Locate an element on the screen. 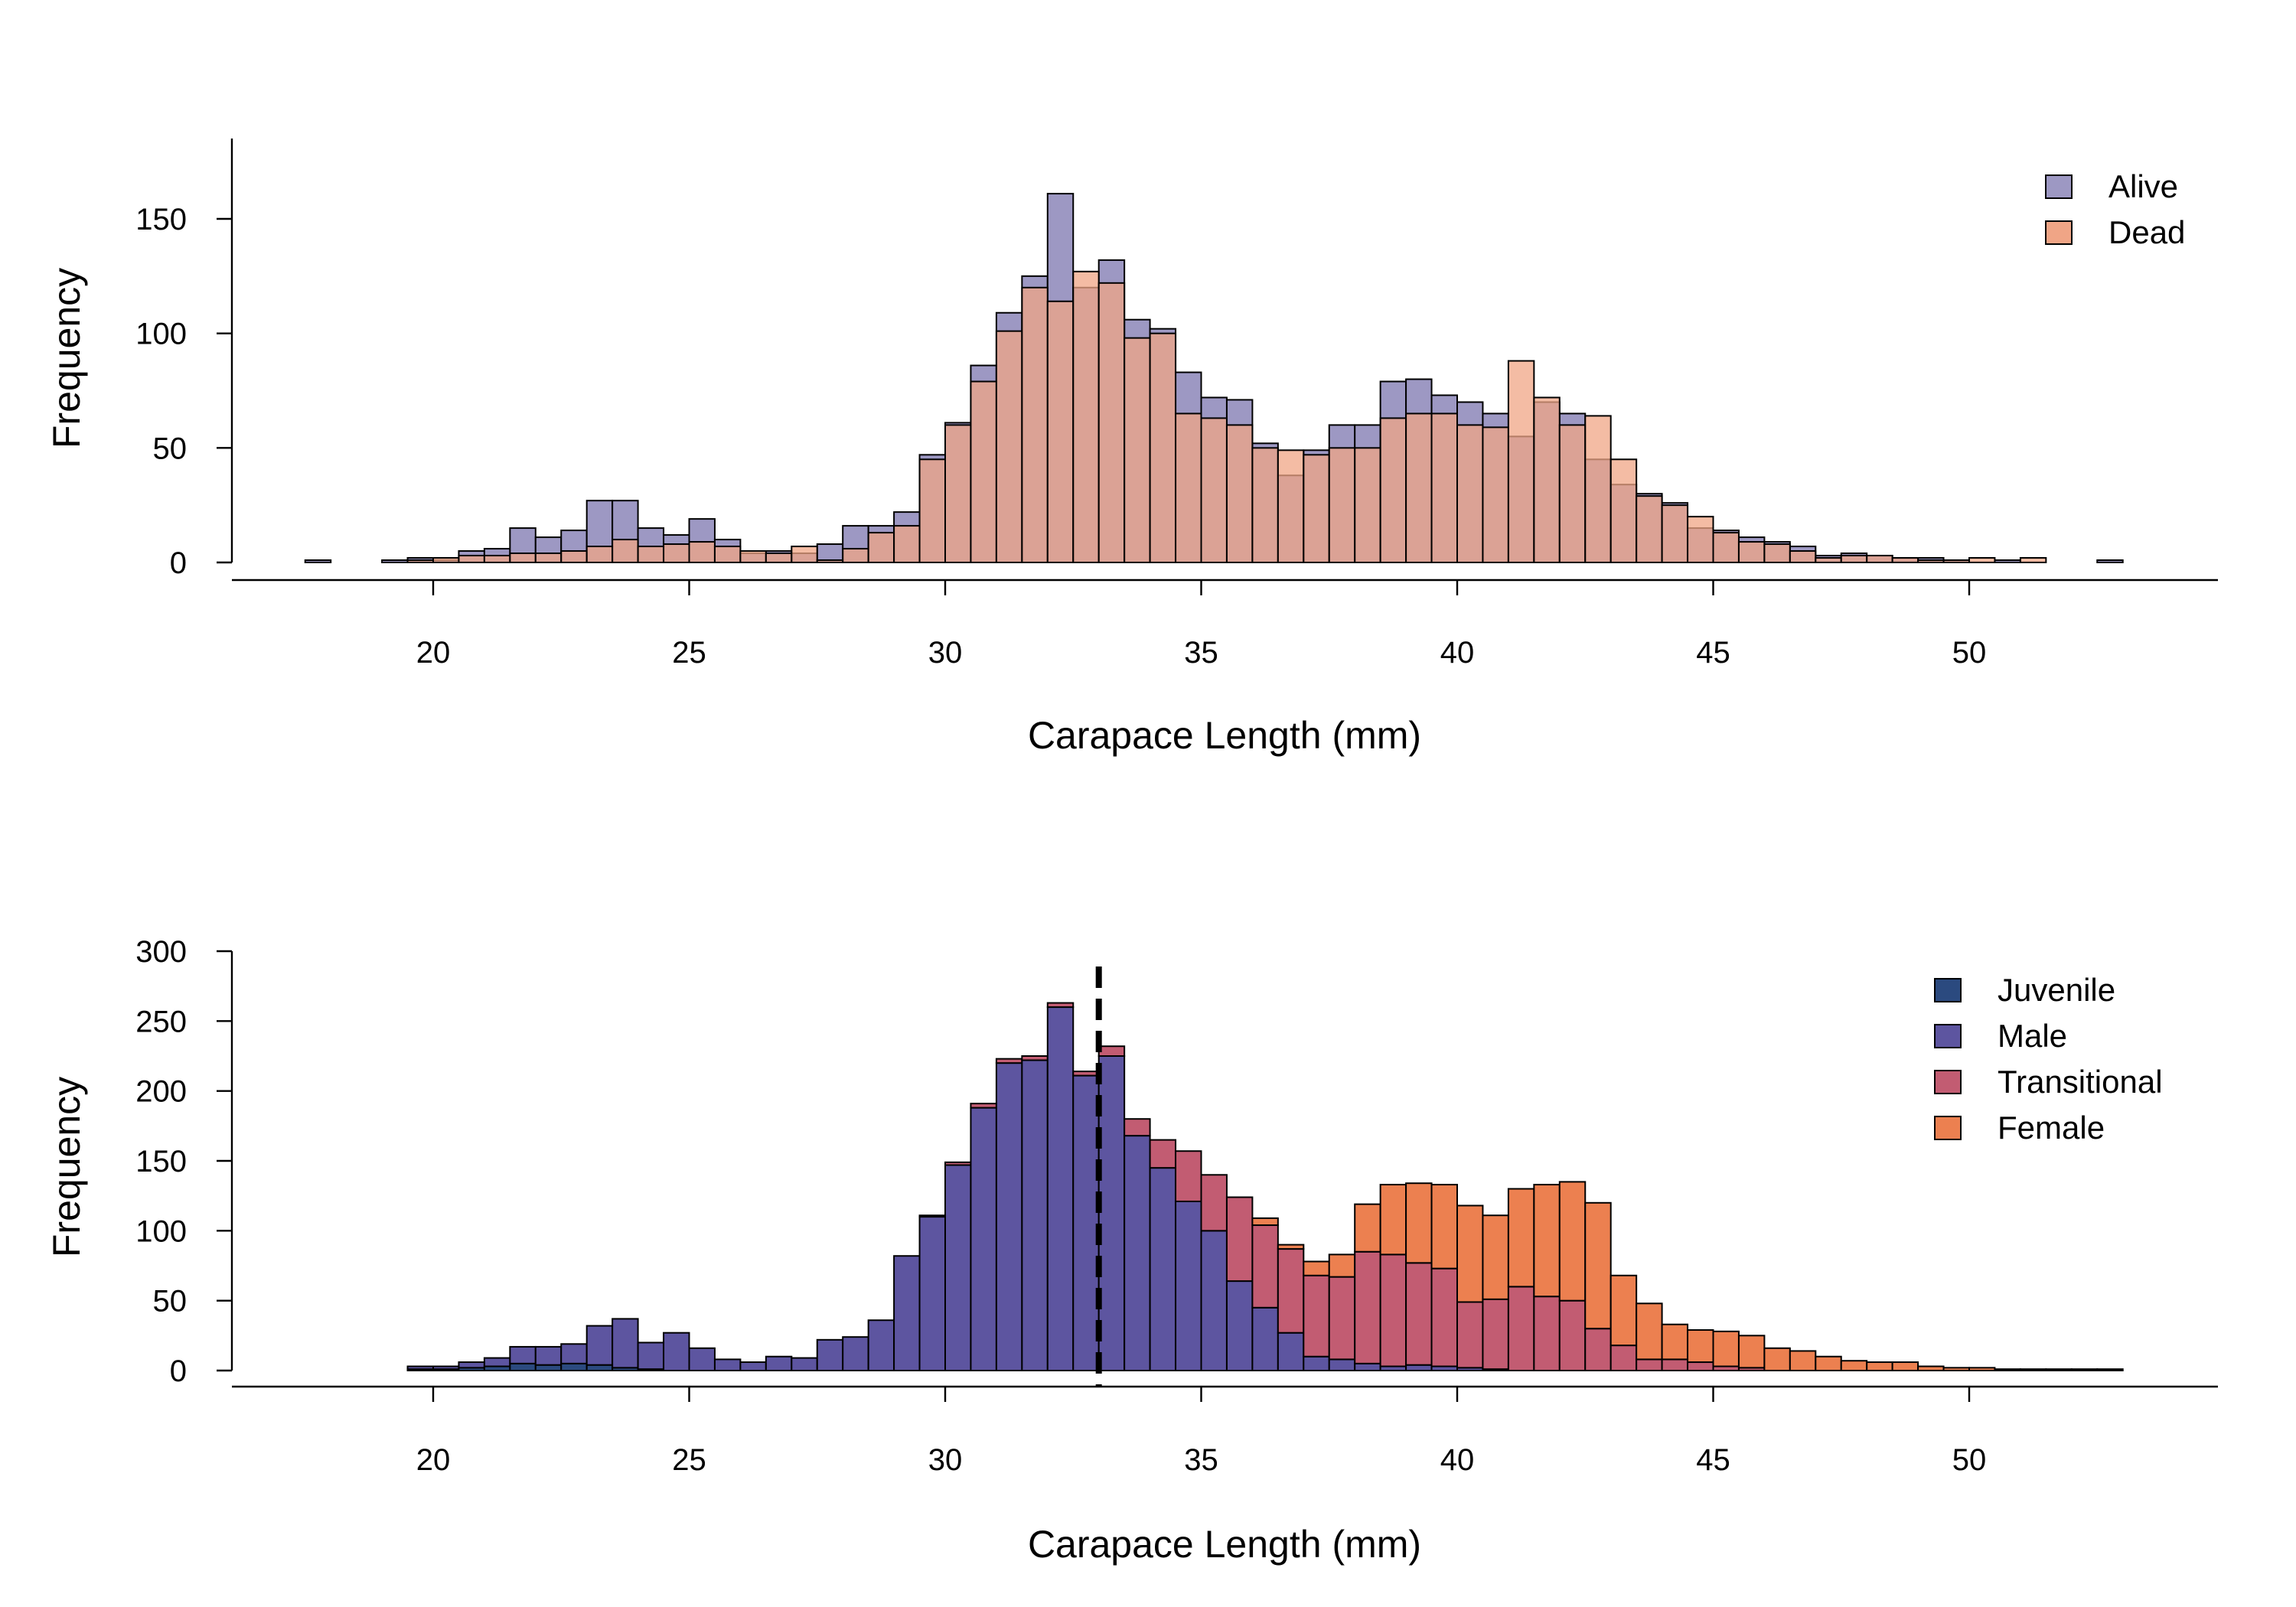 The width and height of the screenshot is (2296, 1607). bot-y-tick-label-50: 50 is located at coordinates (170, 1302).